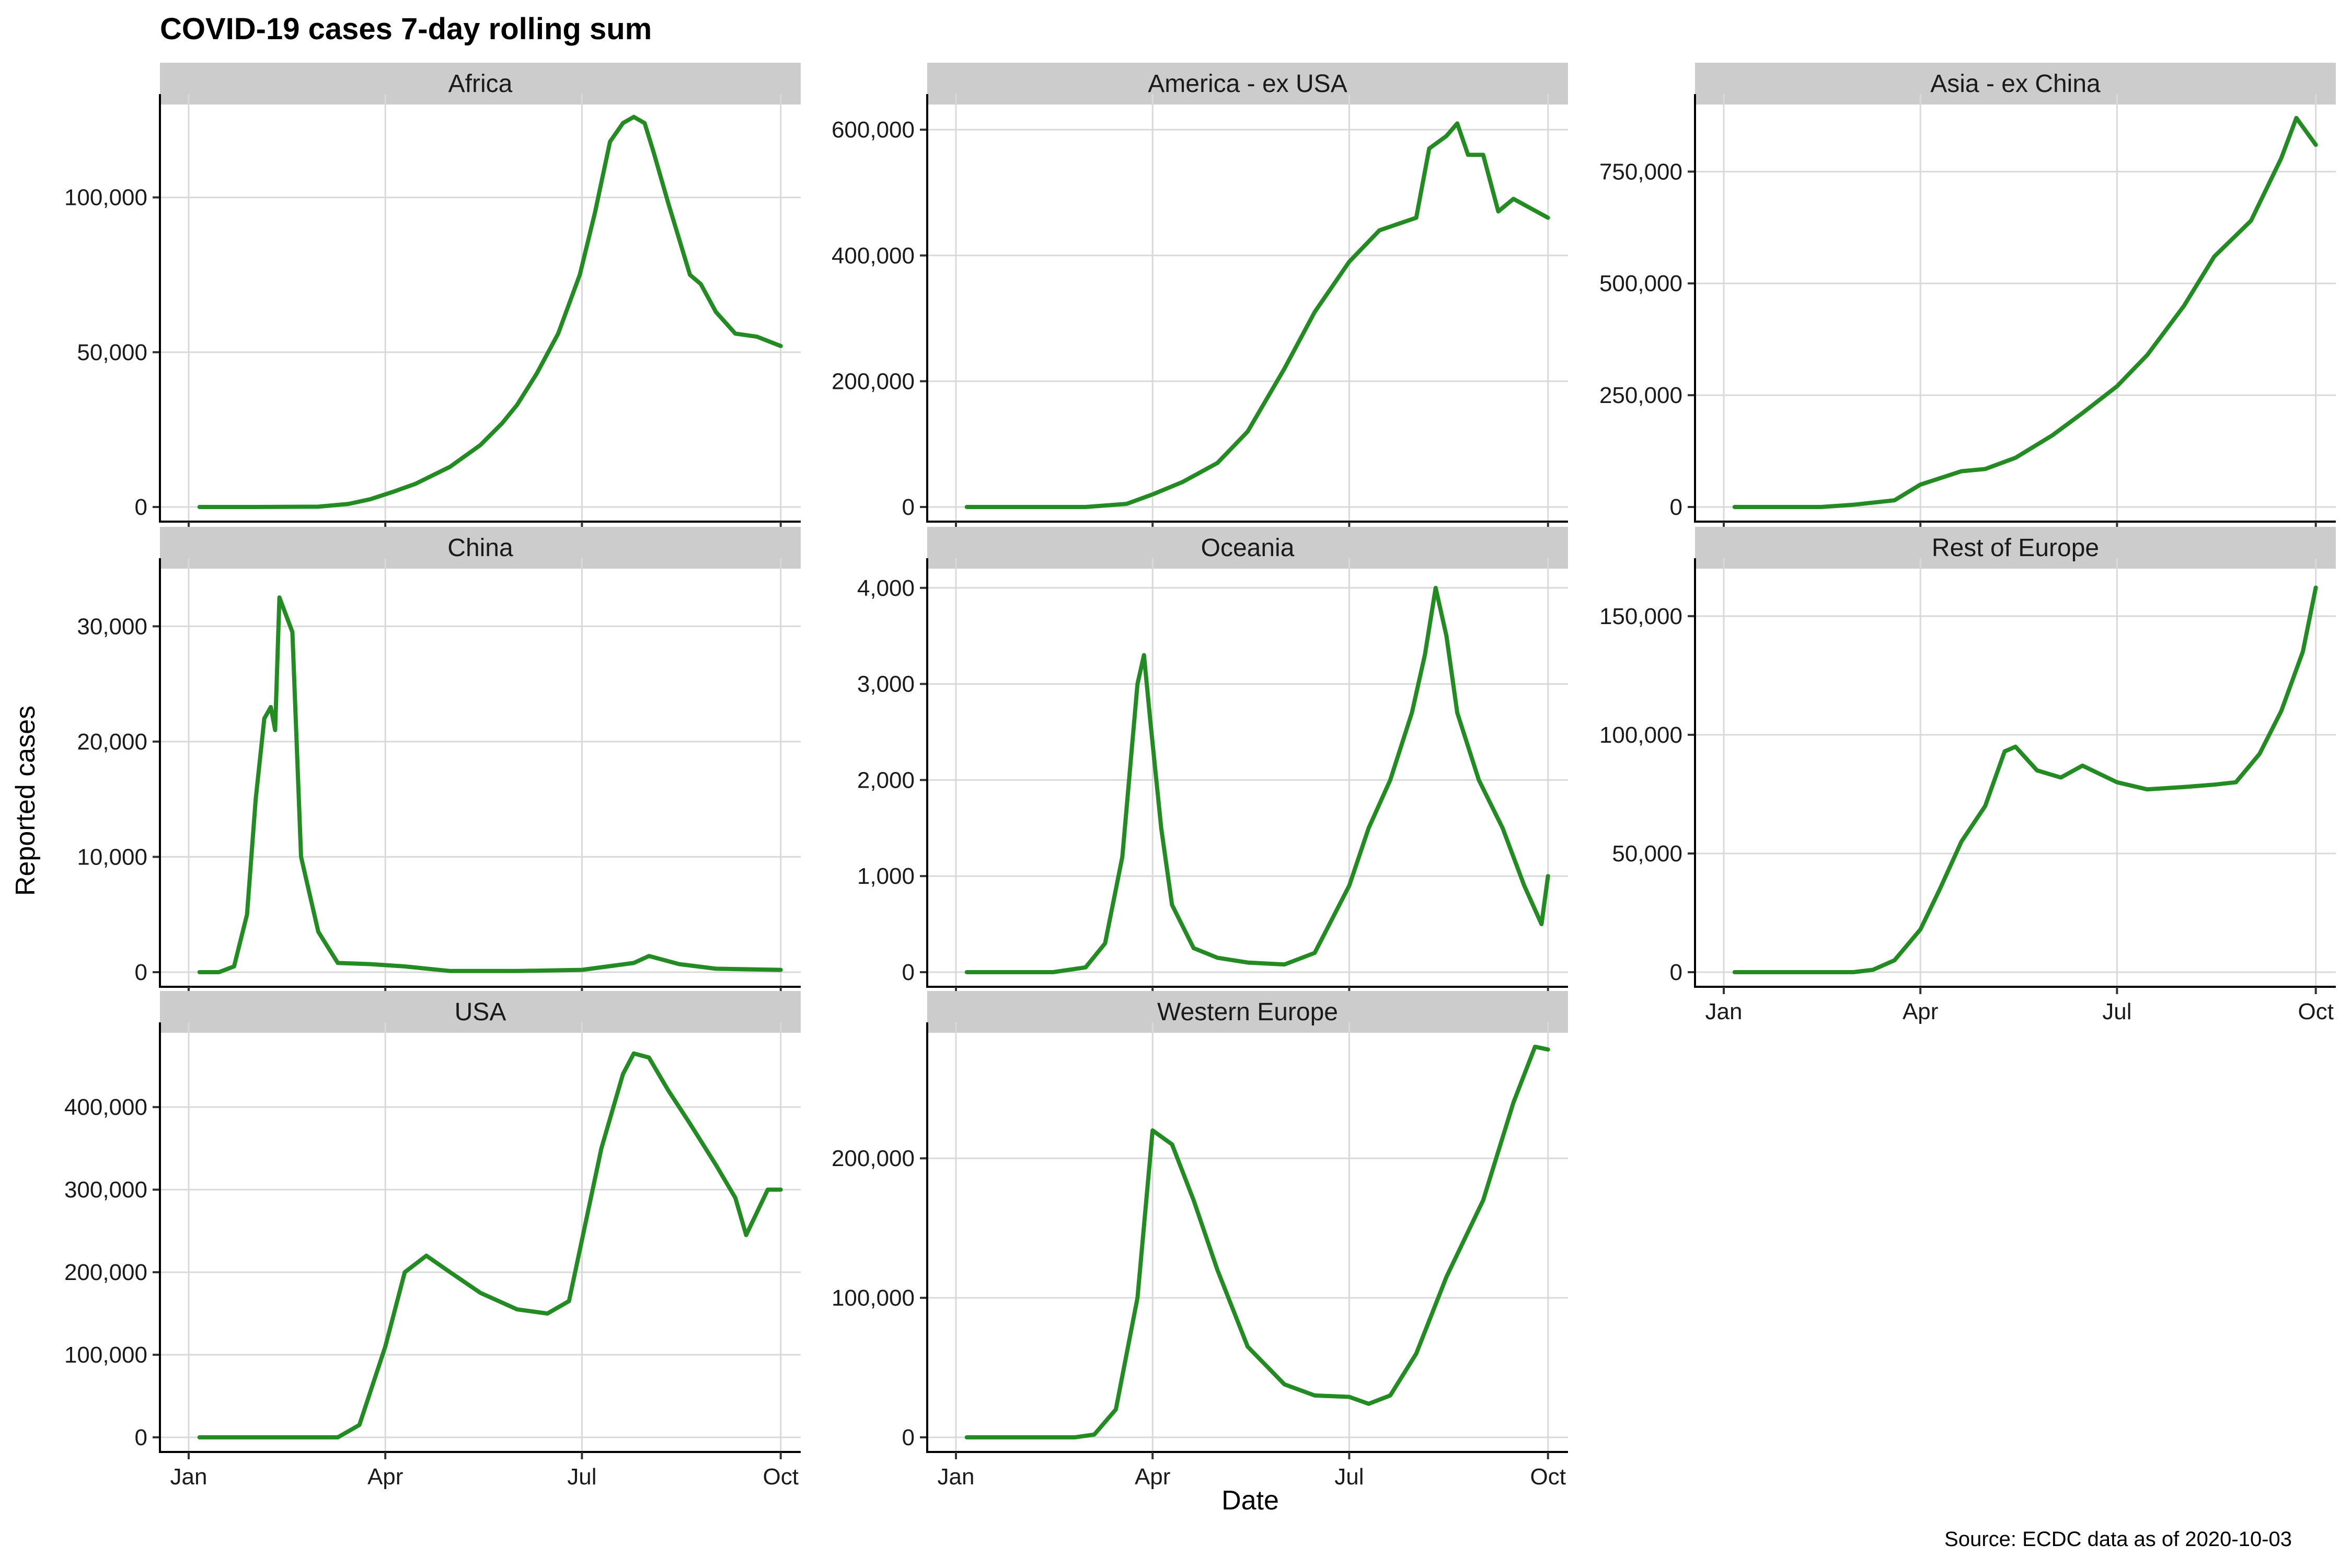 The image size is (2352, 1568). What do you see at coordinates (1250, 1500) in the screenshot?
I see `x-axis-title: Date` at bounding box center [1250, 1500].